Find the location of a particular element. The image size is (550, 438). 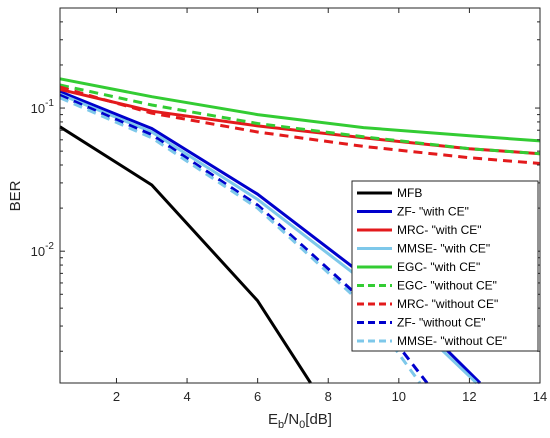

y-tick-label: 10⁻¹ is located at coordinates (43, 107).